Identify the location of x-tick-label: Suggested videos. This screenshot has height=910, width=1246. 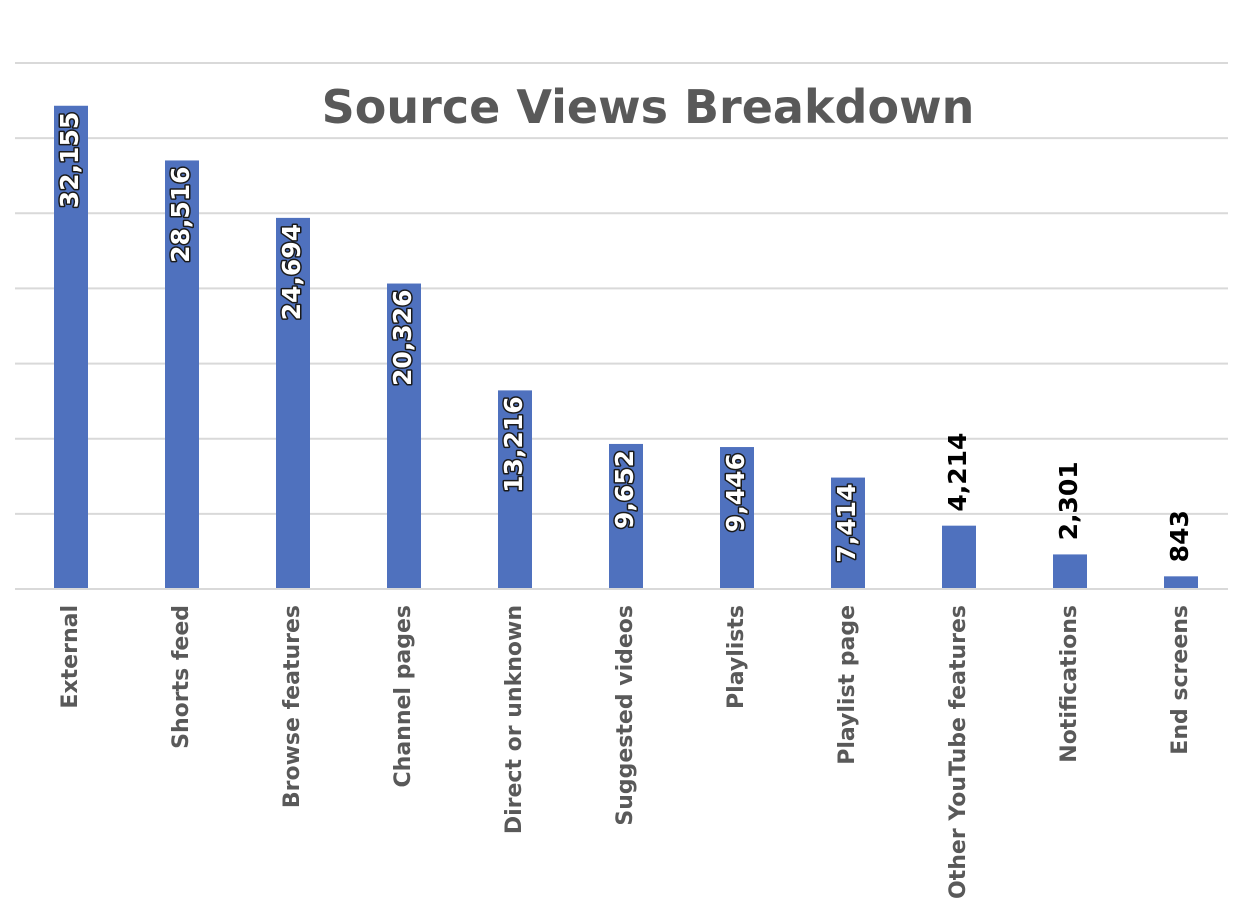
(625, 715).